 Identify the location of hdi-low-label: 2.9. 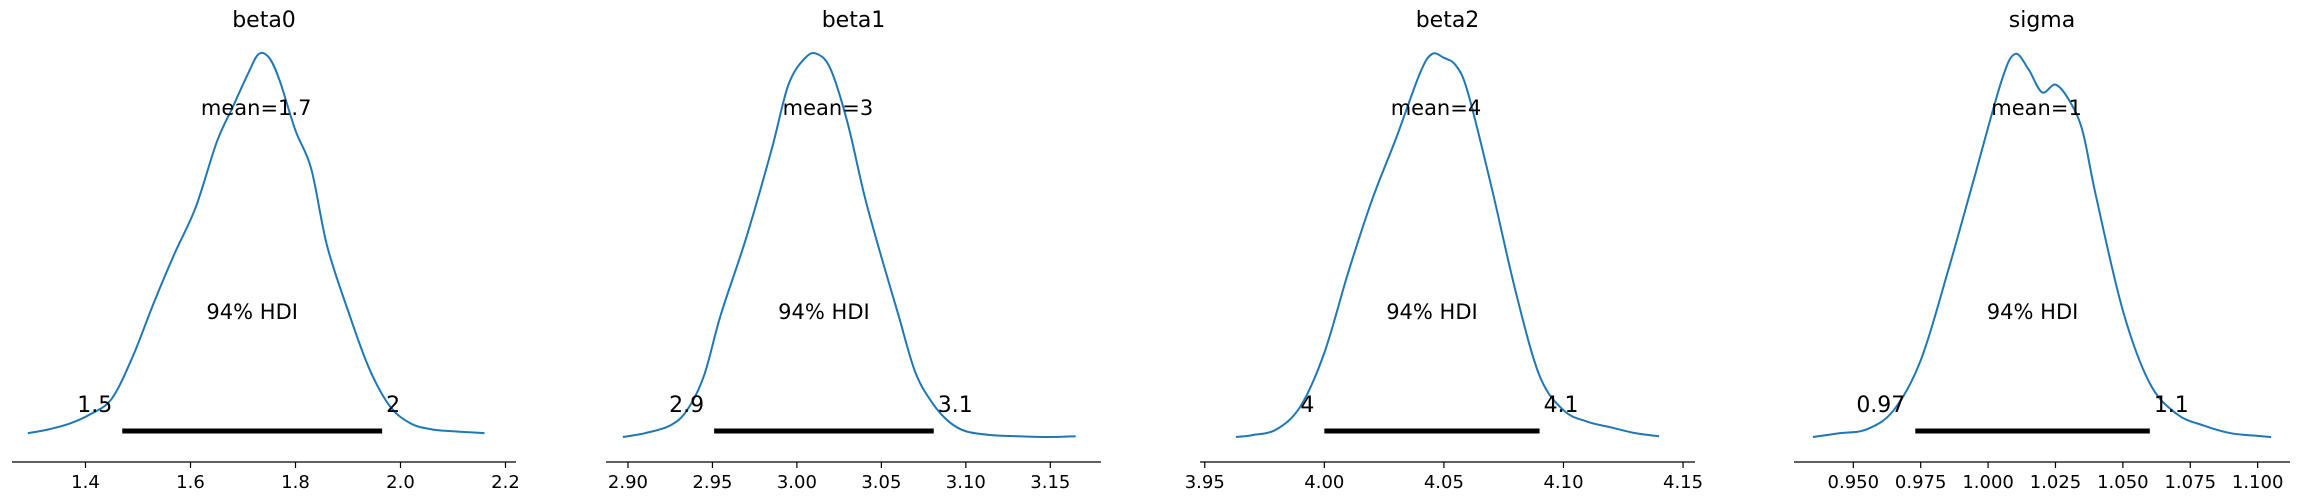
(686, 405).